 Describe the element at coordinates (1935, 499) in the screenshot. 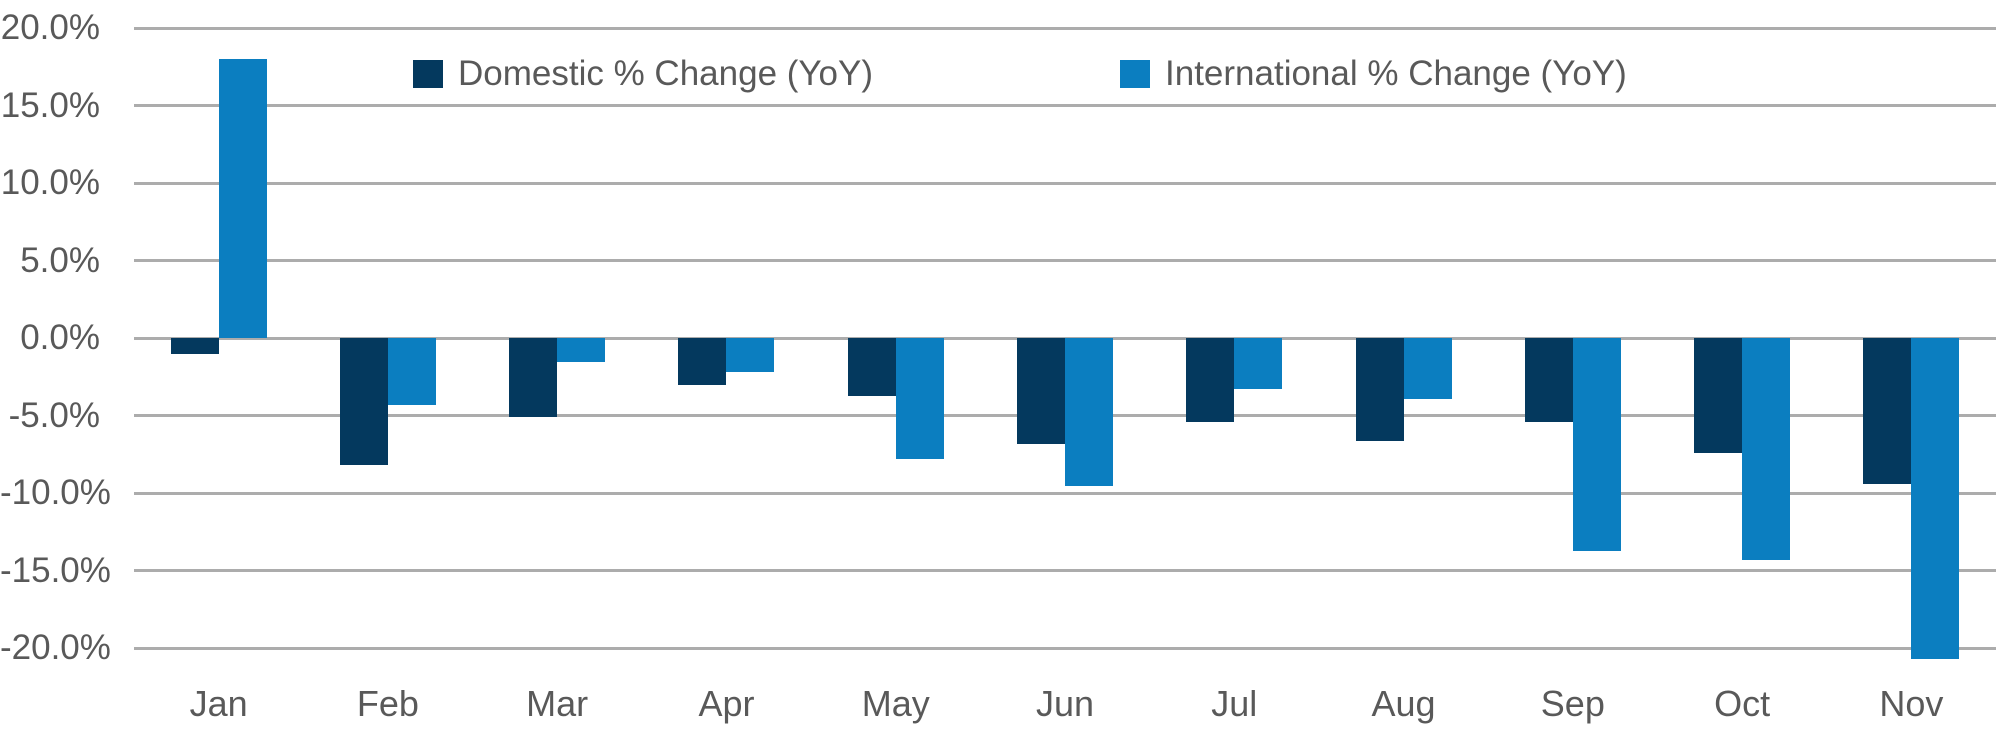

I see `bar-international-nov` at that location.